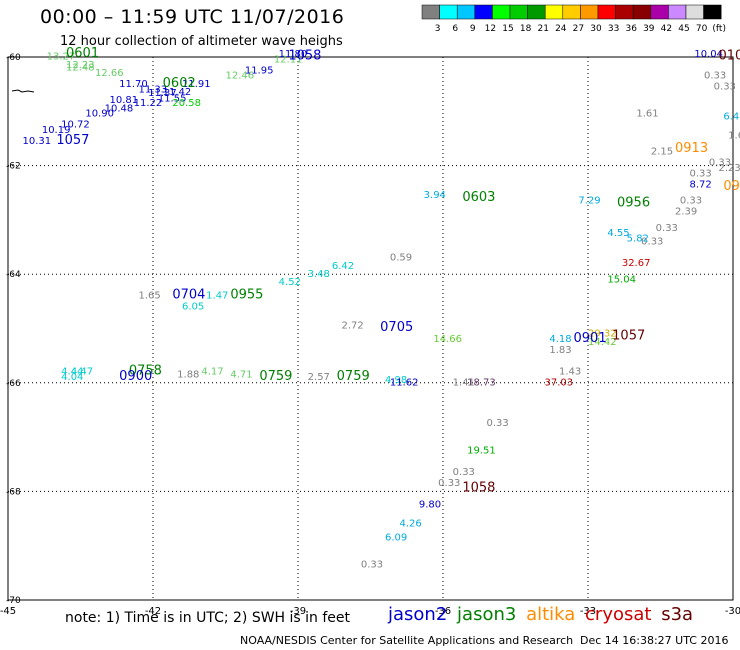  I want to click on swh-value: 1.88, so click(188, 374).